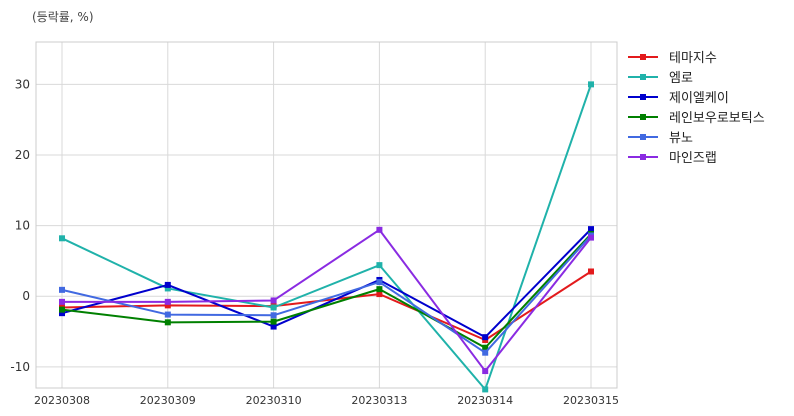  Describe the element at coordinates (22, 84) in the screenshot. I see `y-tick-label: 30` at that location.